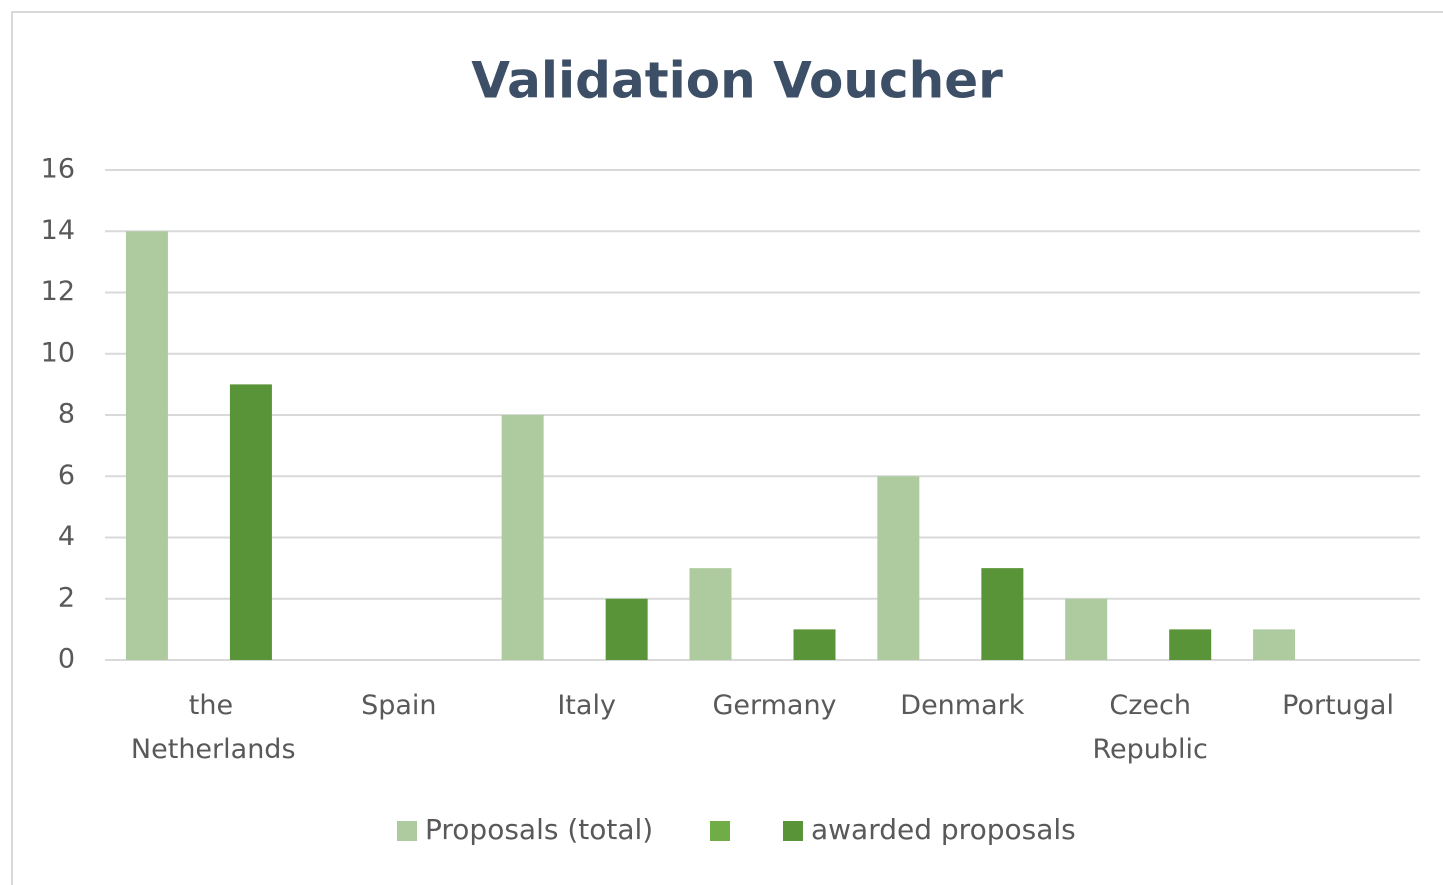 This screenshot has width=1443, height=885. Describe the element at coordinates (774, 705) in the screenshot. I see `x-tick-label: Germany` at that location.